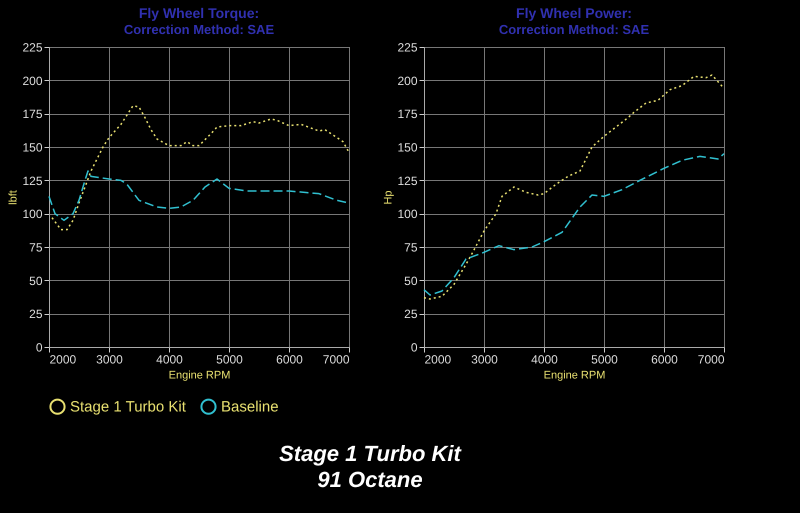 Image resolution: width=800 pixels, height=513 pixels. What do you see at coordinates (574, 13) in the screenshot?
I see `chart-title: Fly Wheel Power:` at bounding box center [574, 13].